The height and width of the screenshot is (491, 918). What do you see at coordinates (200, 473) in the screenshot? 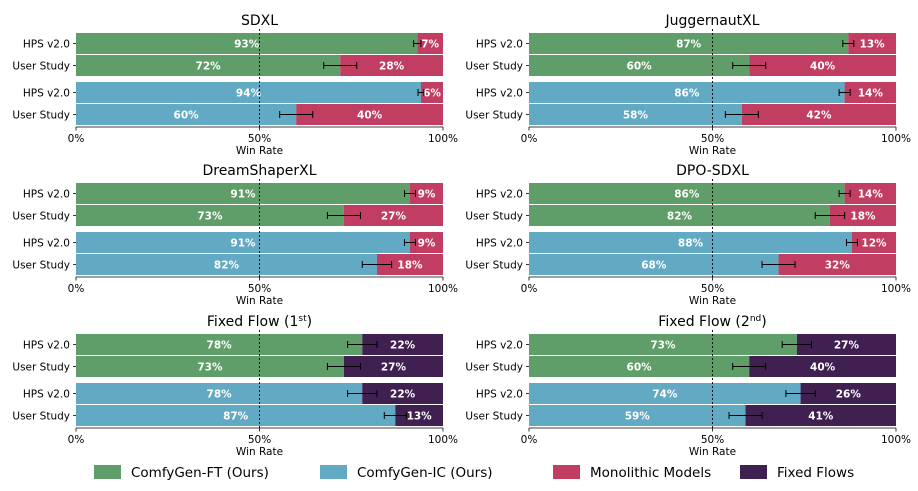
I see `legend-label: ComfyGen-FT (Ours)` at bounding box center [200, 473].